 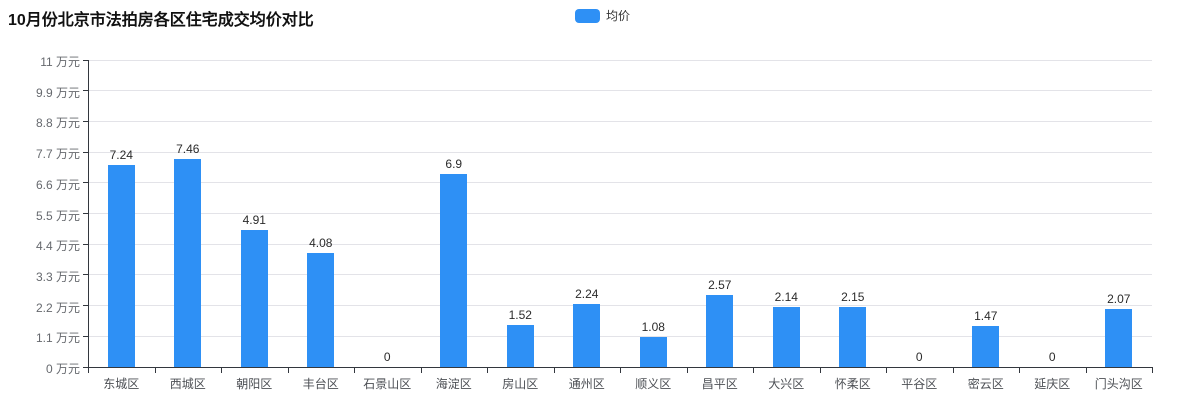 What do you see at coordinates (321, 243) in the screenshot?
I see `bar-value-label: 4.08` at bounding box center [321, 243].